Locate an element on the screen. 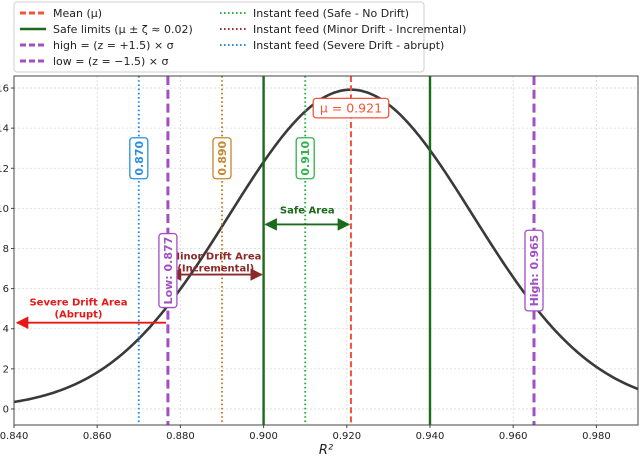 The image size is (640, 457). x-tick-label: 0.940 is located at coordinates (430, 436).